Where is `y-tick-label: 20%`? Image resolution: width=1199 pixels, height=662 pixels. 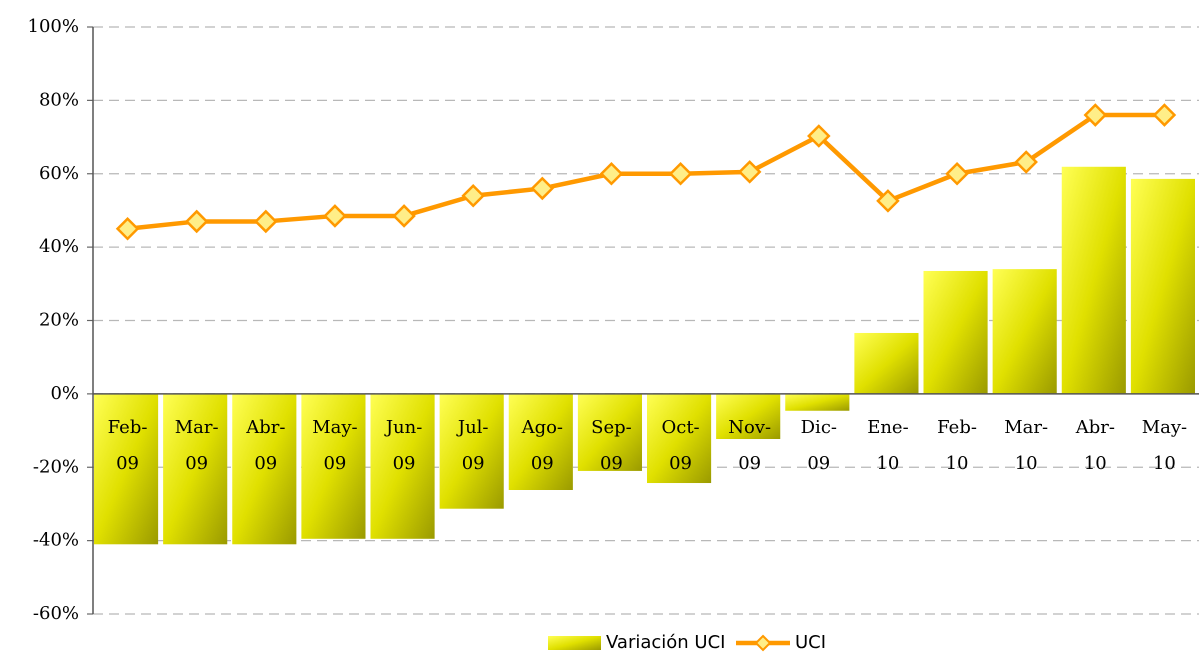 y-tick-label: 20% is located at coordinates (59, 320).